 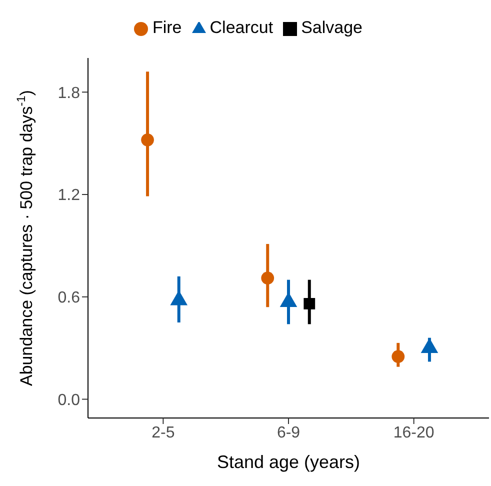 What do you see at coordinates (167, 27) in the screenshot?
I see `legend-label: Fire` at bounding box center [167, 27].